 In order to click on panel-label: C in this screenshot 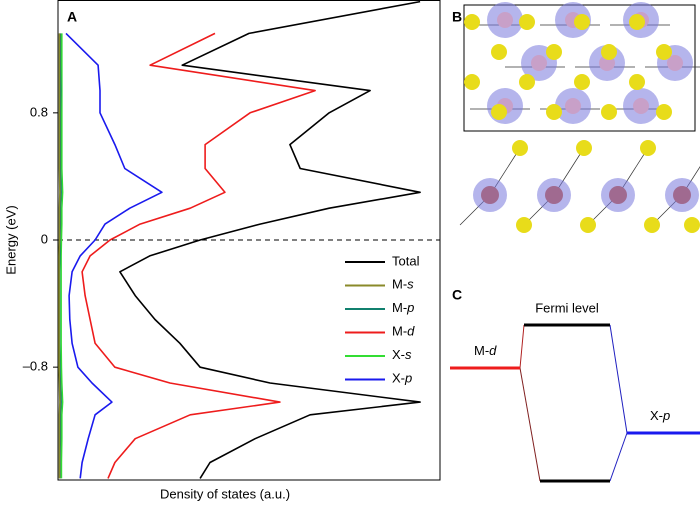, I will do `click(457, 295)`.